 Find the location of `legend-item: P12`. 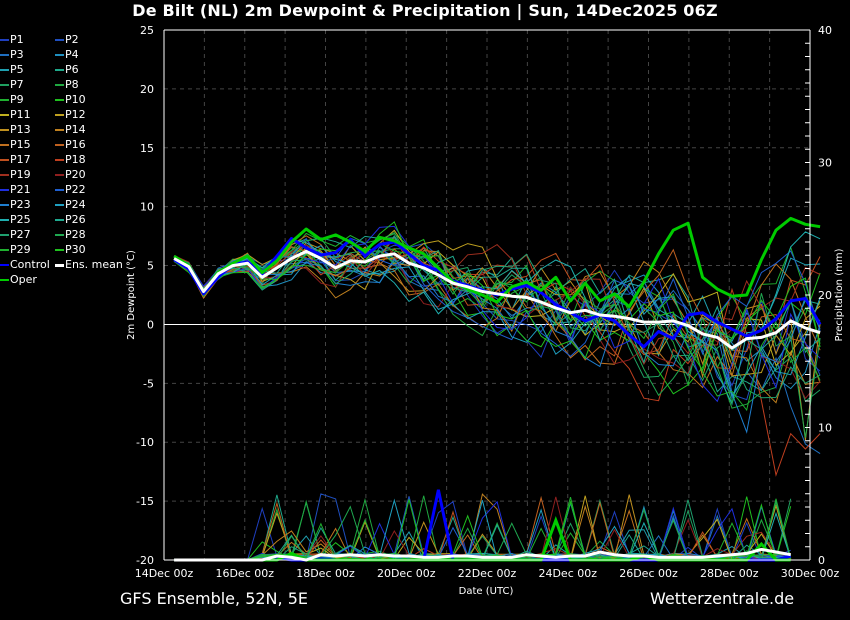

legend-item: P12 is located at coordinates (70, 114).